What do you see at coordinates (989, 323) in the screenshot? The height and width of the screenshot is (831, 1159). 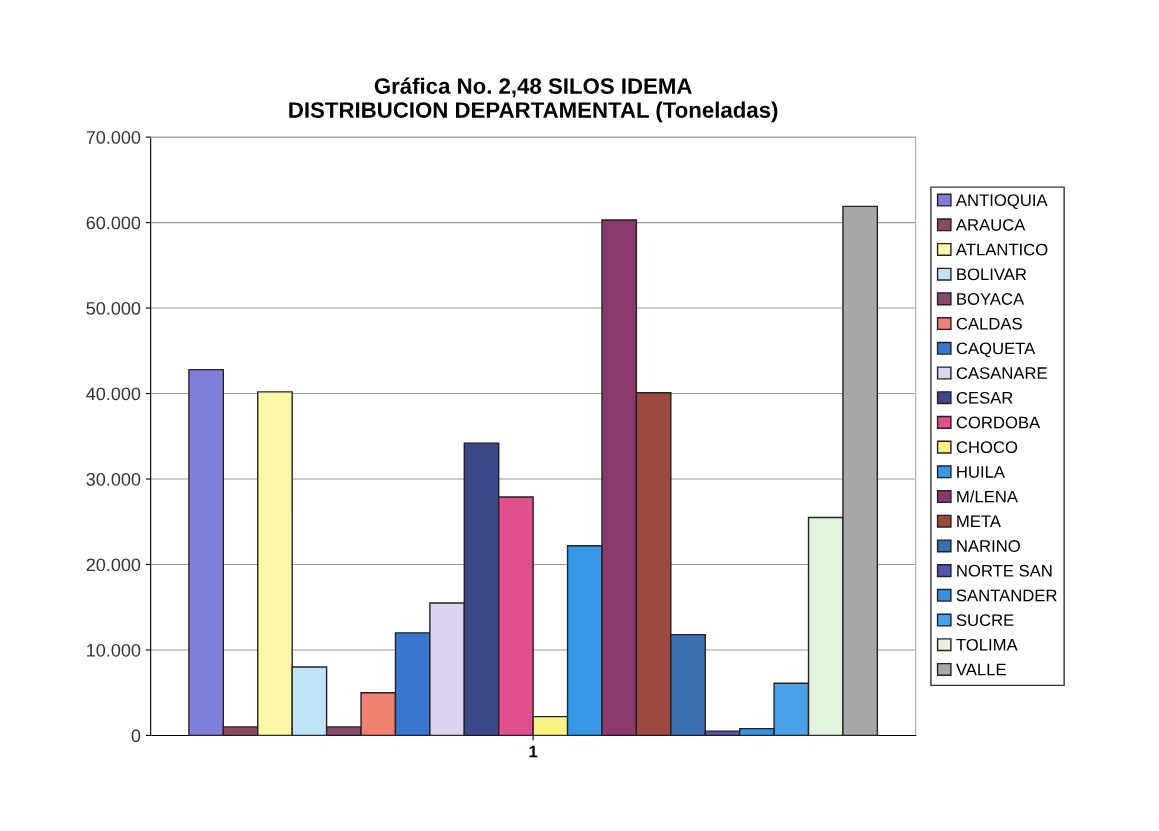 I see `legend-label: CALDAS` at bounding box center [989, 323].